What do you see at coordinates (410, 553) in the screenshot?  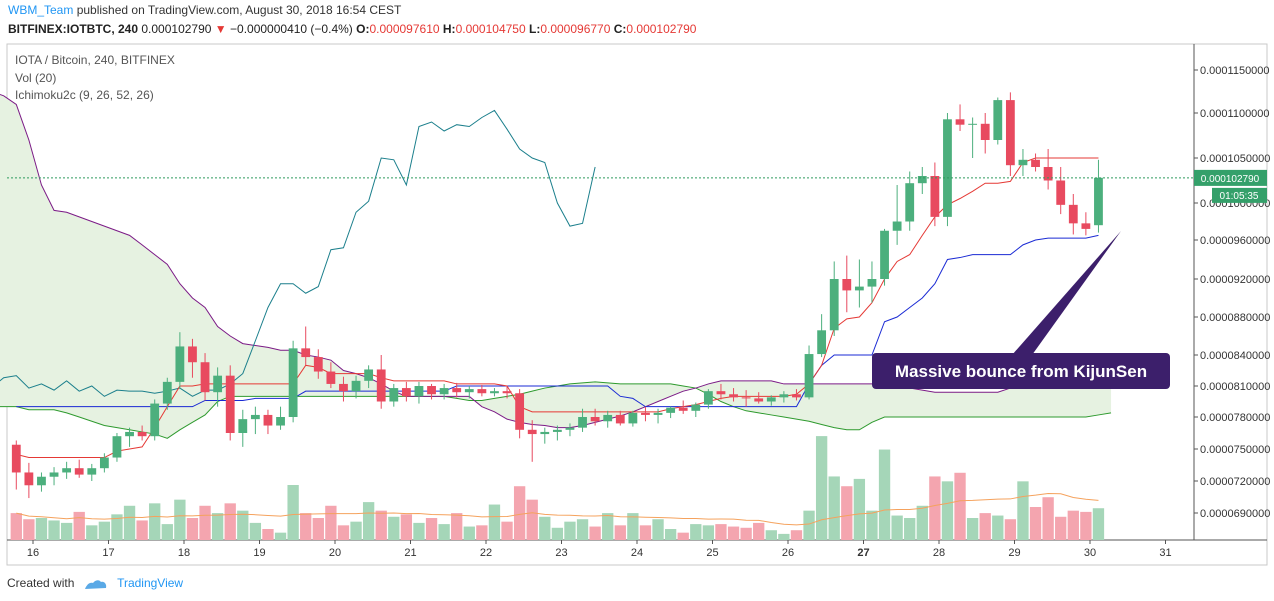 I see `x-tick-label: 21` at bounding box center [410, 553].